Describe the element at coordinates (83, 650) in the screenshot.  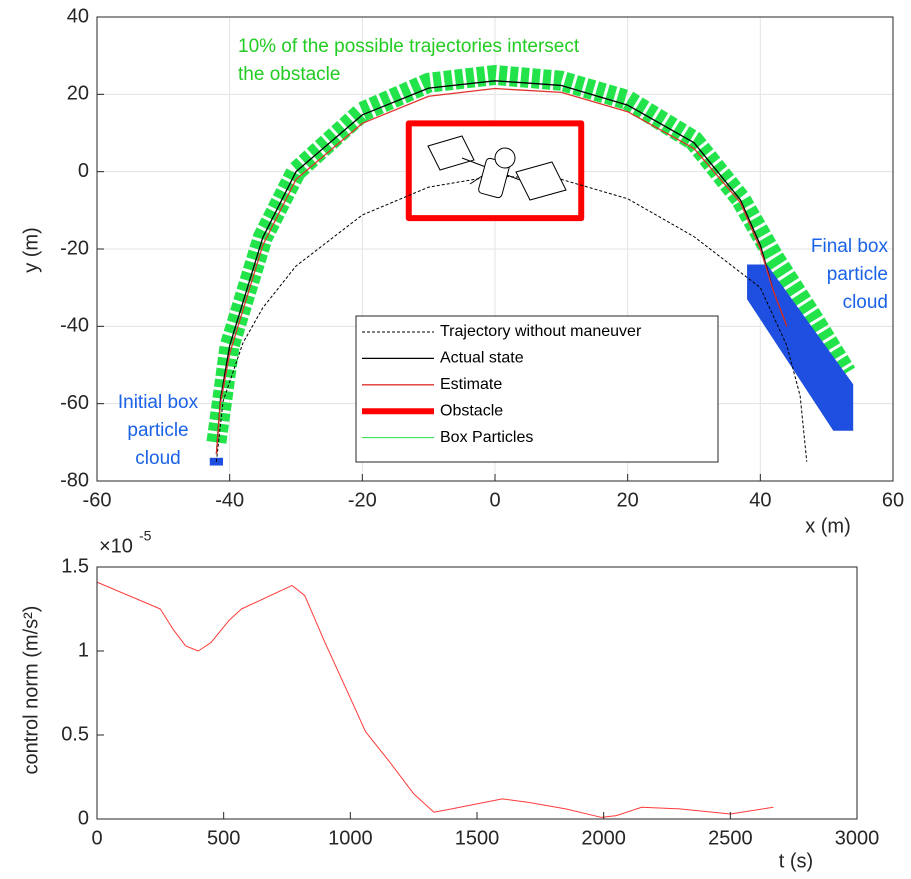
I see `y-tick-label: 1` at that location.